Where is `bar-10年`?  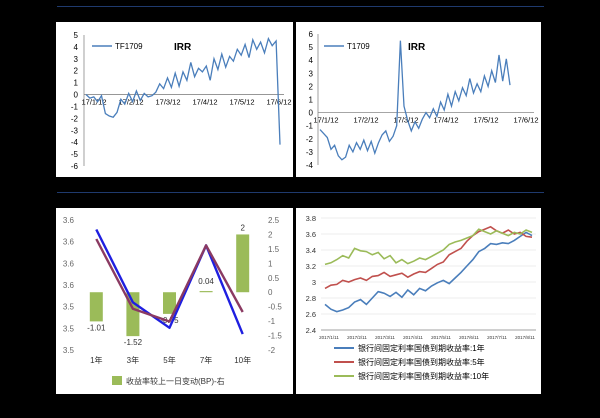
bar-10年 is located at coordinates (243, 263).